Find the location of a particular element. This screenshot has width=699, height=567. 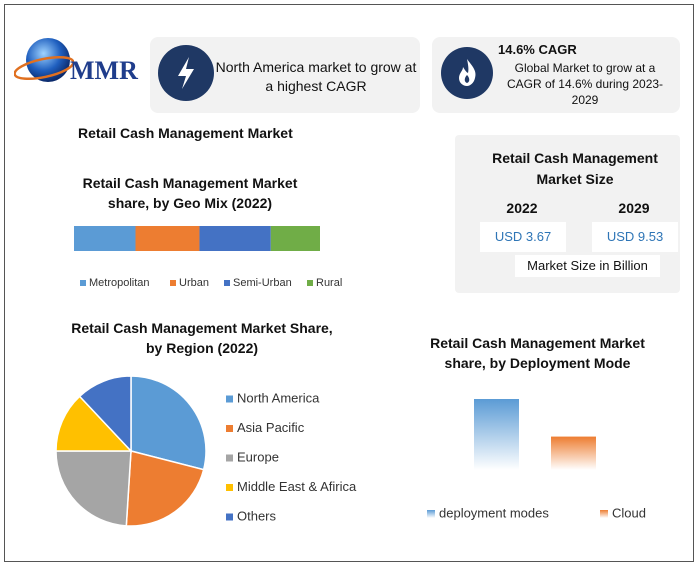

legend-label: deployment modes is located at coordinates (494, 512).